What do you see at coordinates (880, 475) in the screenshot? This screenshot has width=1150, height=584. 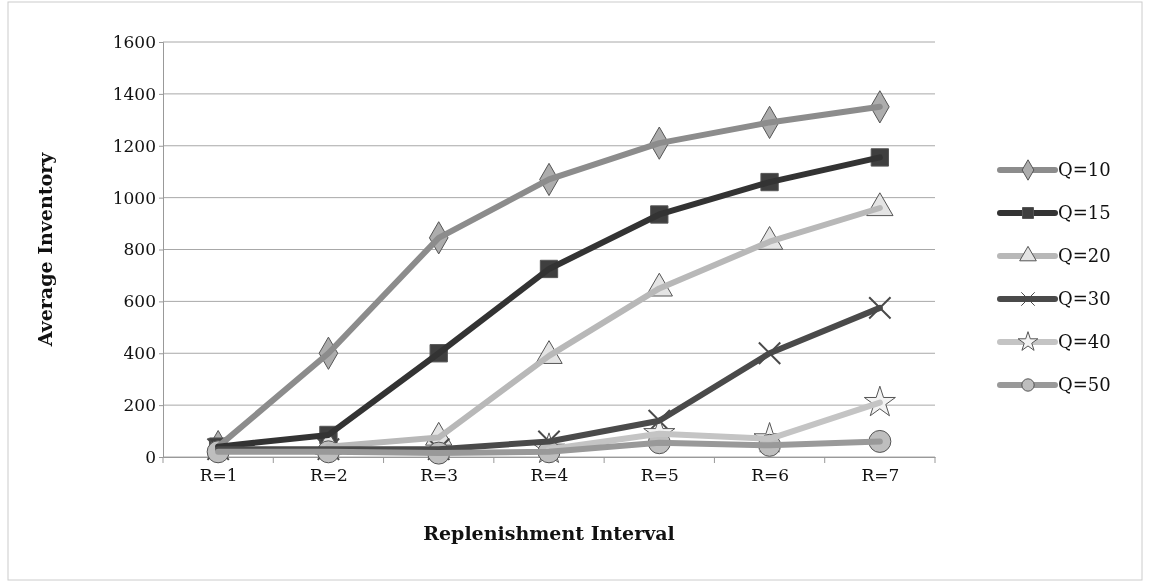 I see `x-tick-label: R=7` at bounding box center [880, 475].